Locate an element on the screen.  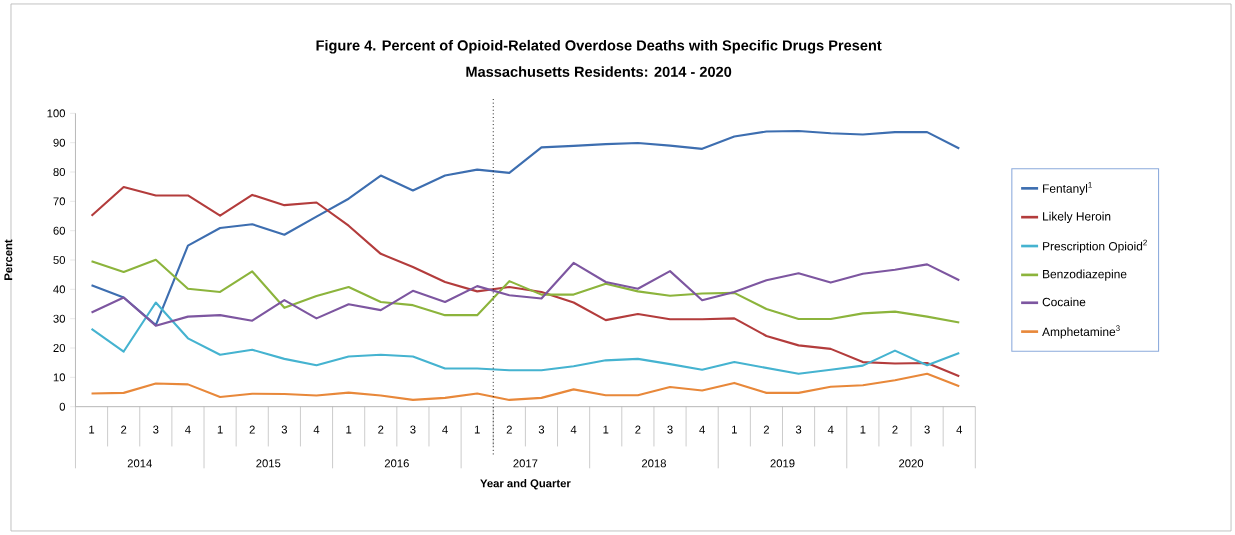
y-tick-label: 60 is located at coordinates (59, 230).